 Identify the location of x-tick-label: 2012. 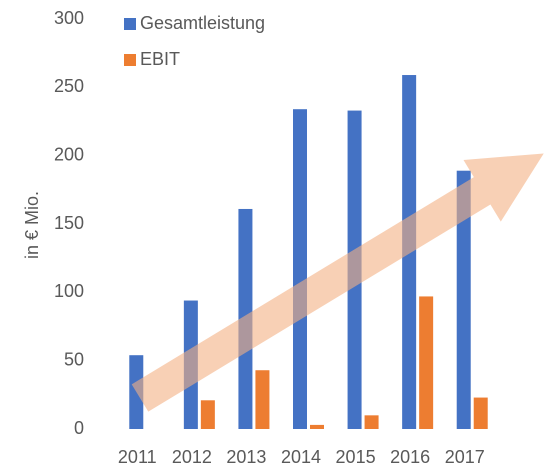
(192, 457).